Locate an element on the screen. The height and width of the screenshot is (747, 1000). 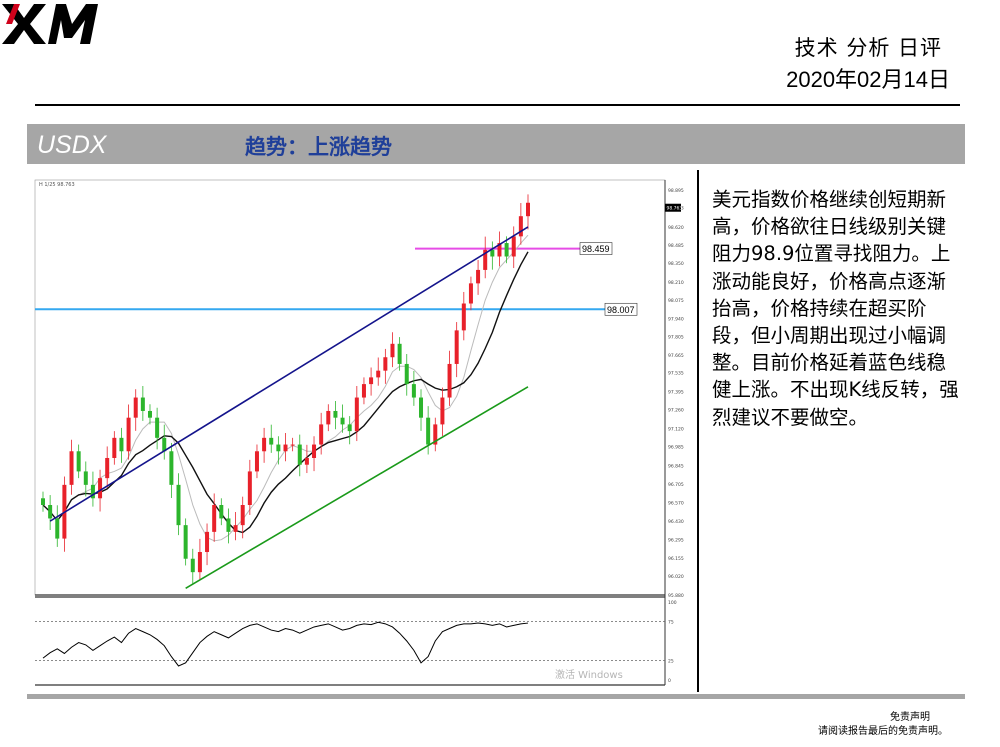
indicator-tick-label: 75 is located at coordinates (671, 623).